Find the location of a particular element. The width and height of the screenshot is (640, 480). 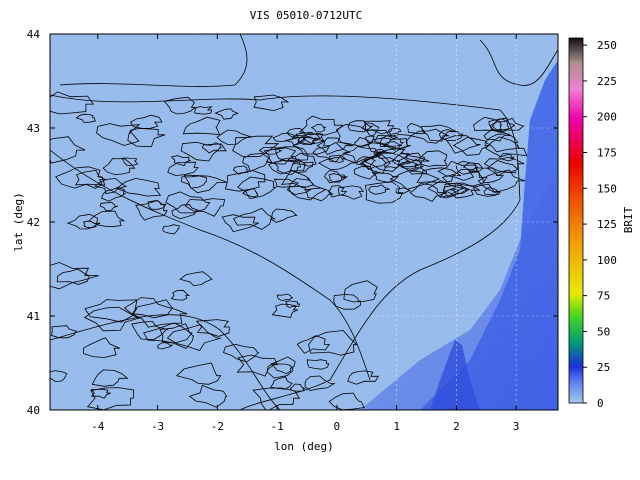

x-tick-label: 3 is located at coordinates (516, 426).